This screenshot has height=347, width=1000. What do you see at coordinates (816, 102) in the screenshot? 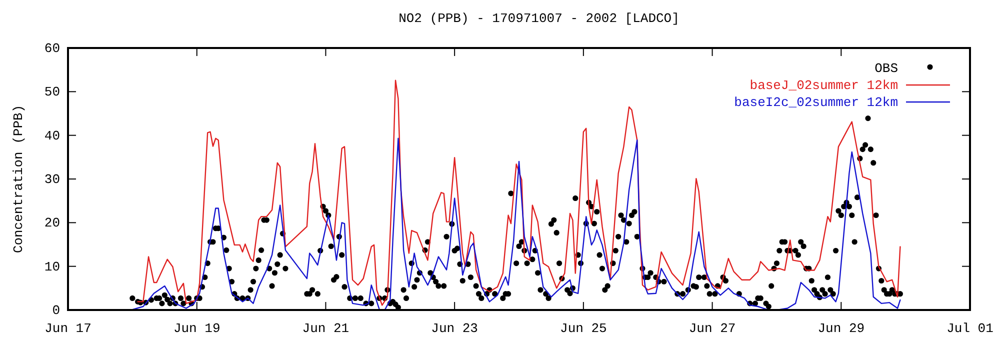
I see `legend-label: baseI2c_02summer 12km` at bounding box center [816, 102].